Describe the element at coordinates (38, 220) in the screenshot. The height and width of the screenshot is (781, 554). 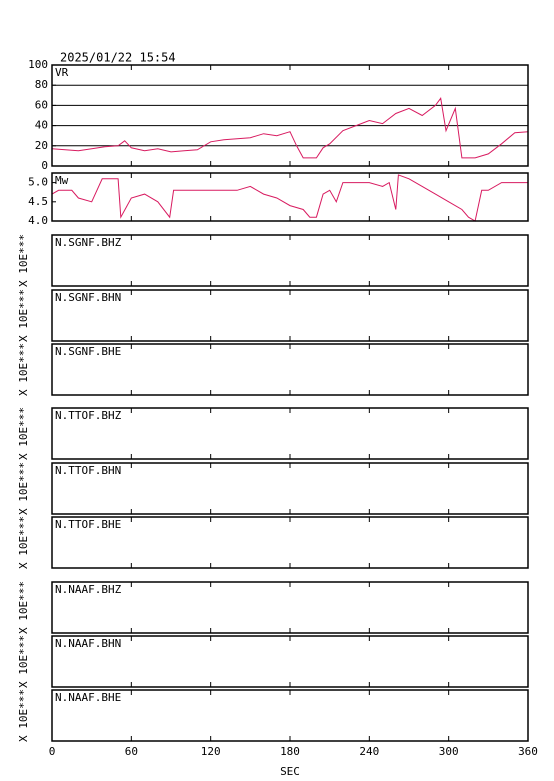
I see `y-tick-label: 4.0` at that location.